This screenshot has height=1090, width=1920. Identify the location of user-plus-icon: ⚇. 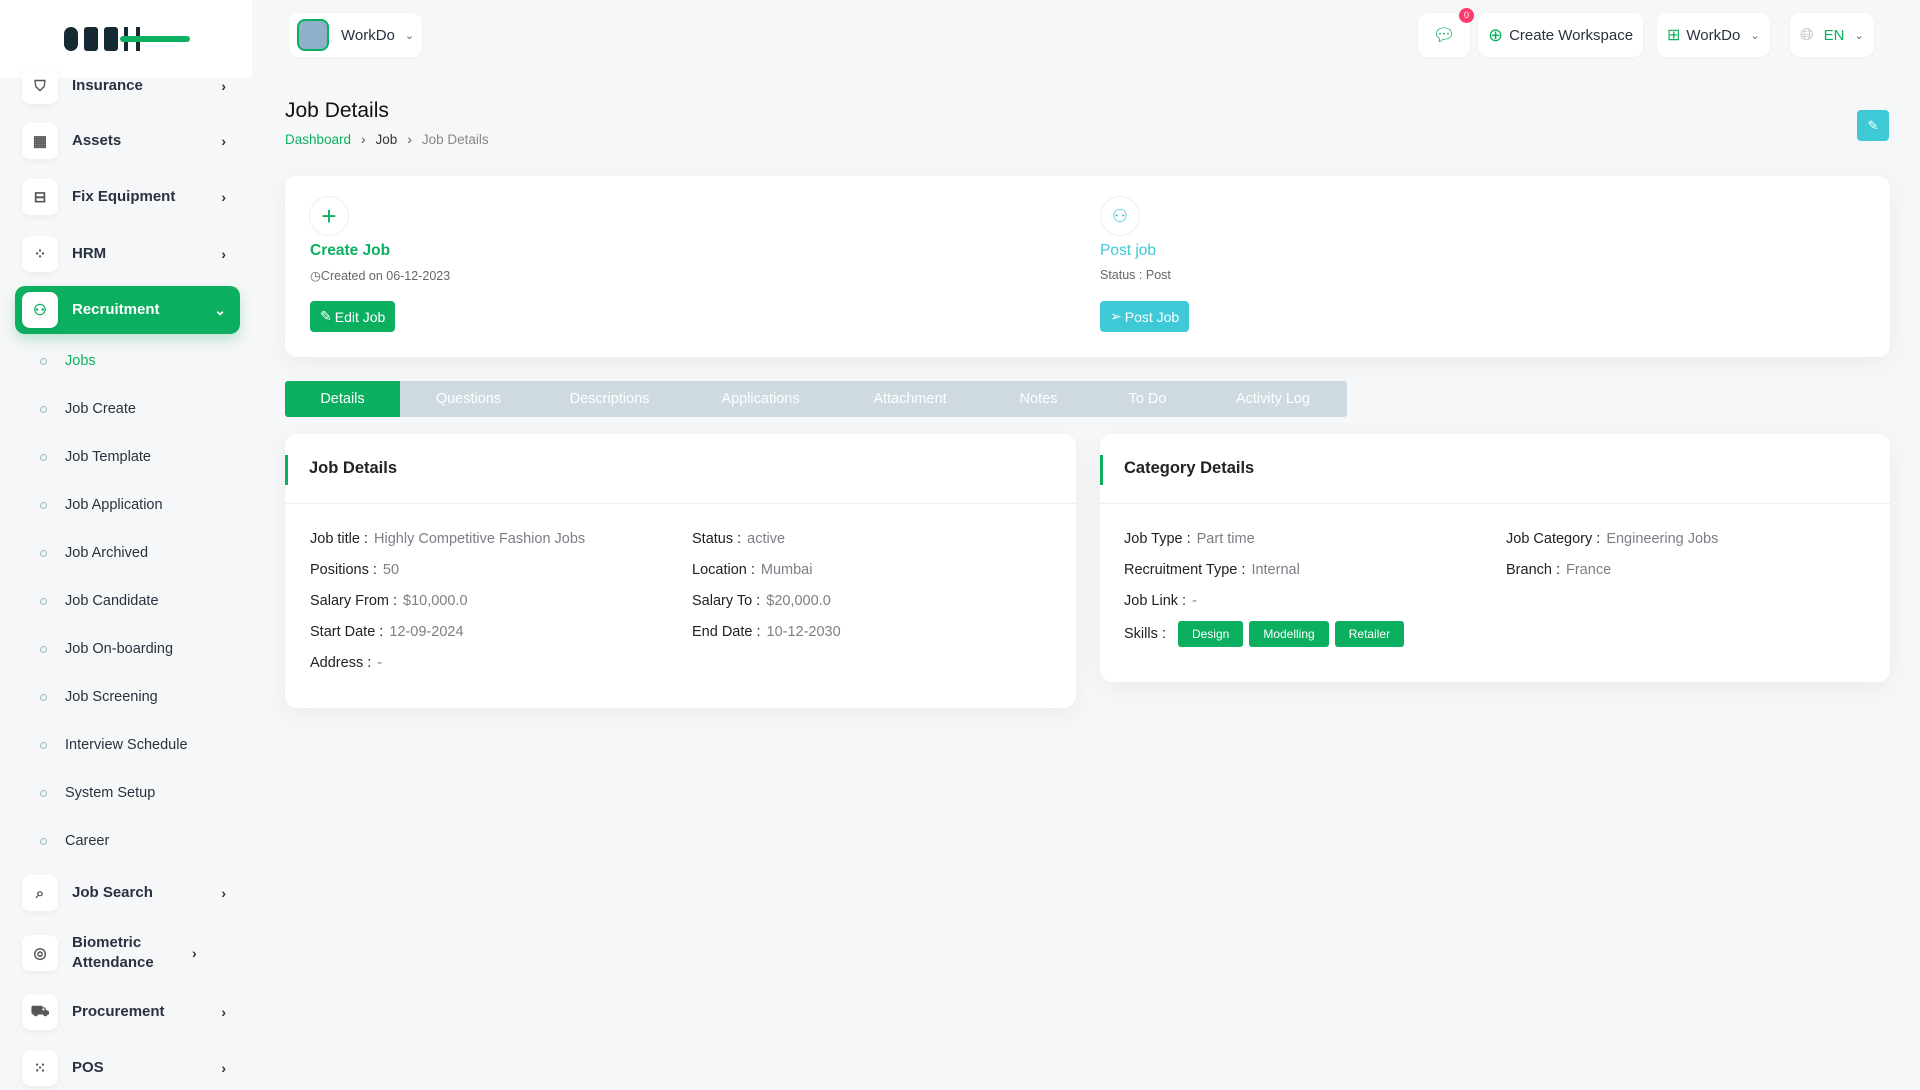
(40, 310).